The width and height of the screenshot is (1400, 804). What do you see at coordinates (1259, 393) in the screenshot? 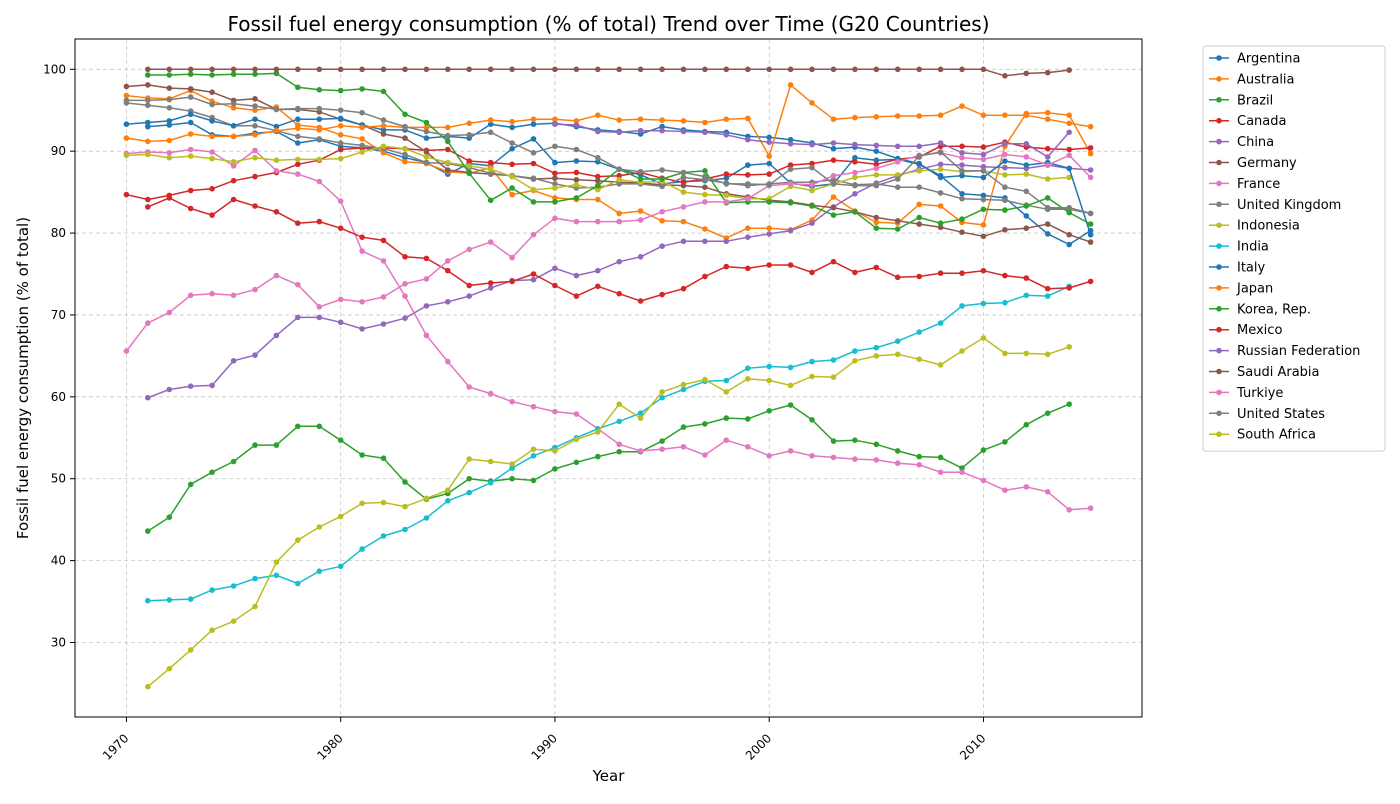
I see `legend-label: Turkiye` at bounding box center [1259, 393].